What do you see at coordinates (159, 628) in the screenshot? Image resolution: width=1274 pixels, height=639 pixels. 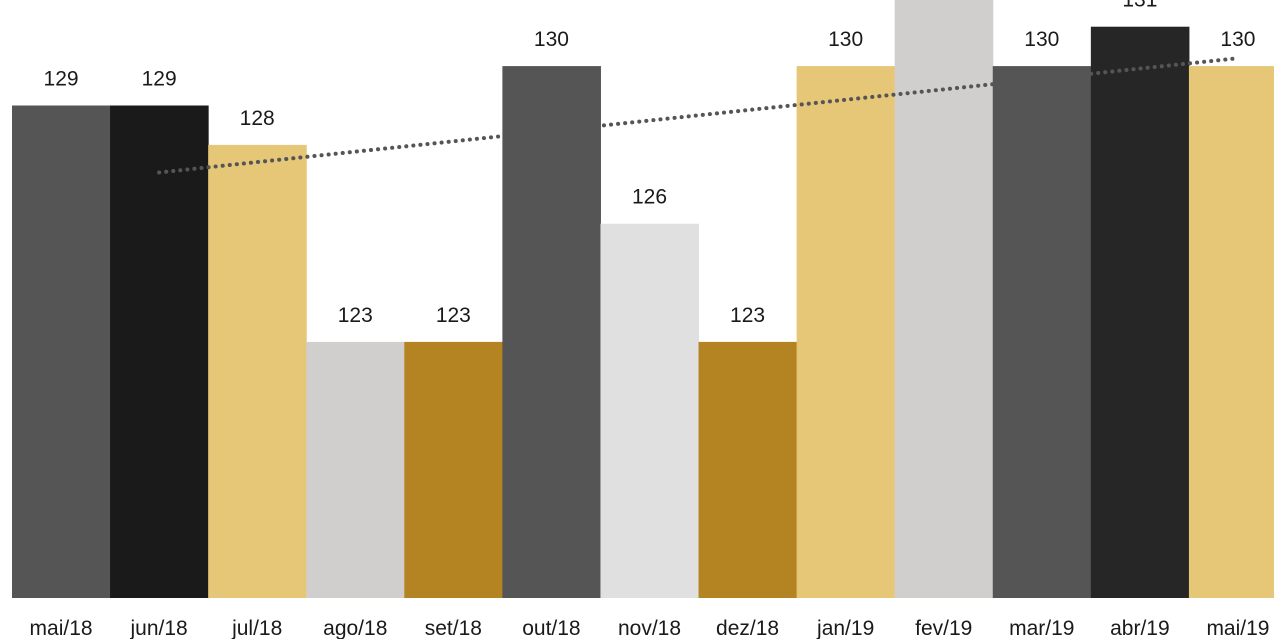 I see `x-tick-label-jun-18: jun/18` at bounding box center [159, 628].